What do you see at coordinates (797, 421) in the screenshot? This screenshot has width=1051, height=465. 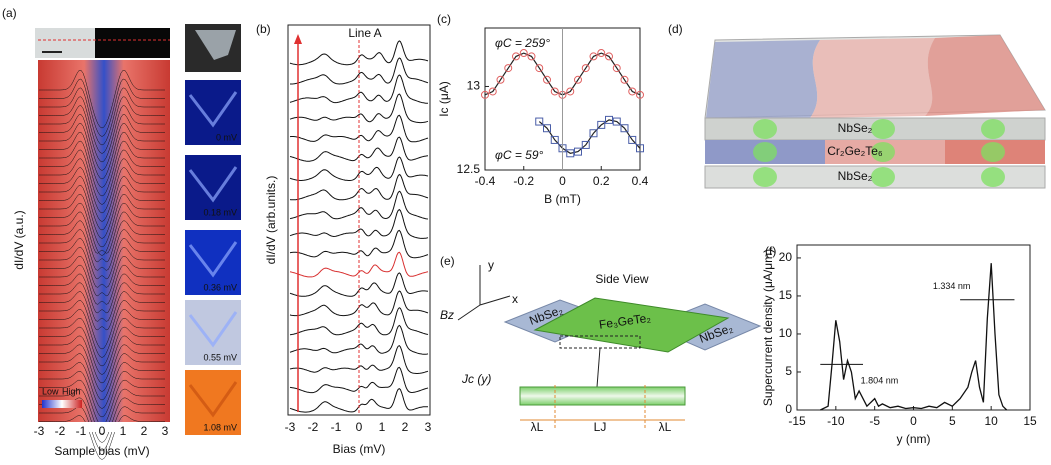 I see `x-tick-label: -15` at bounding box center [797, 421].